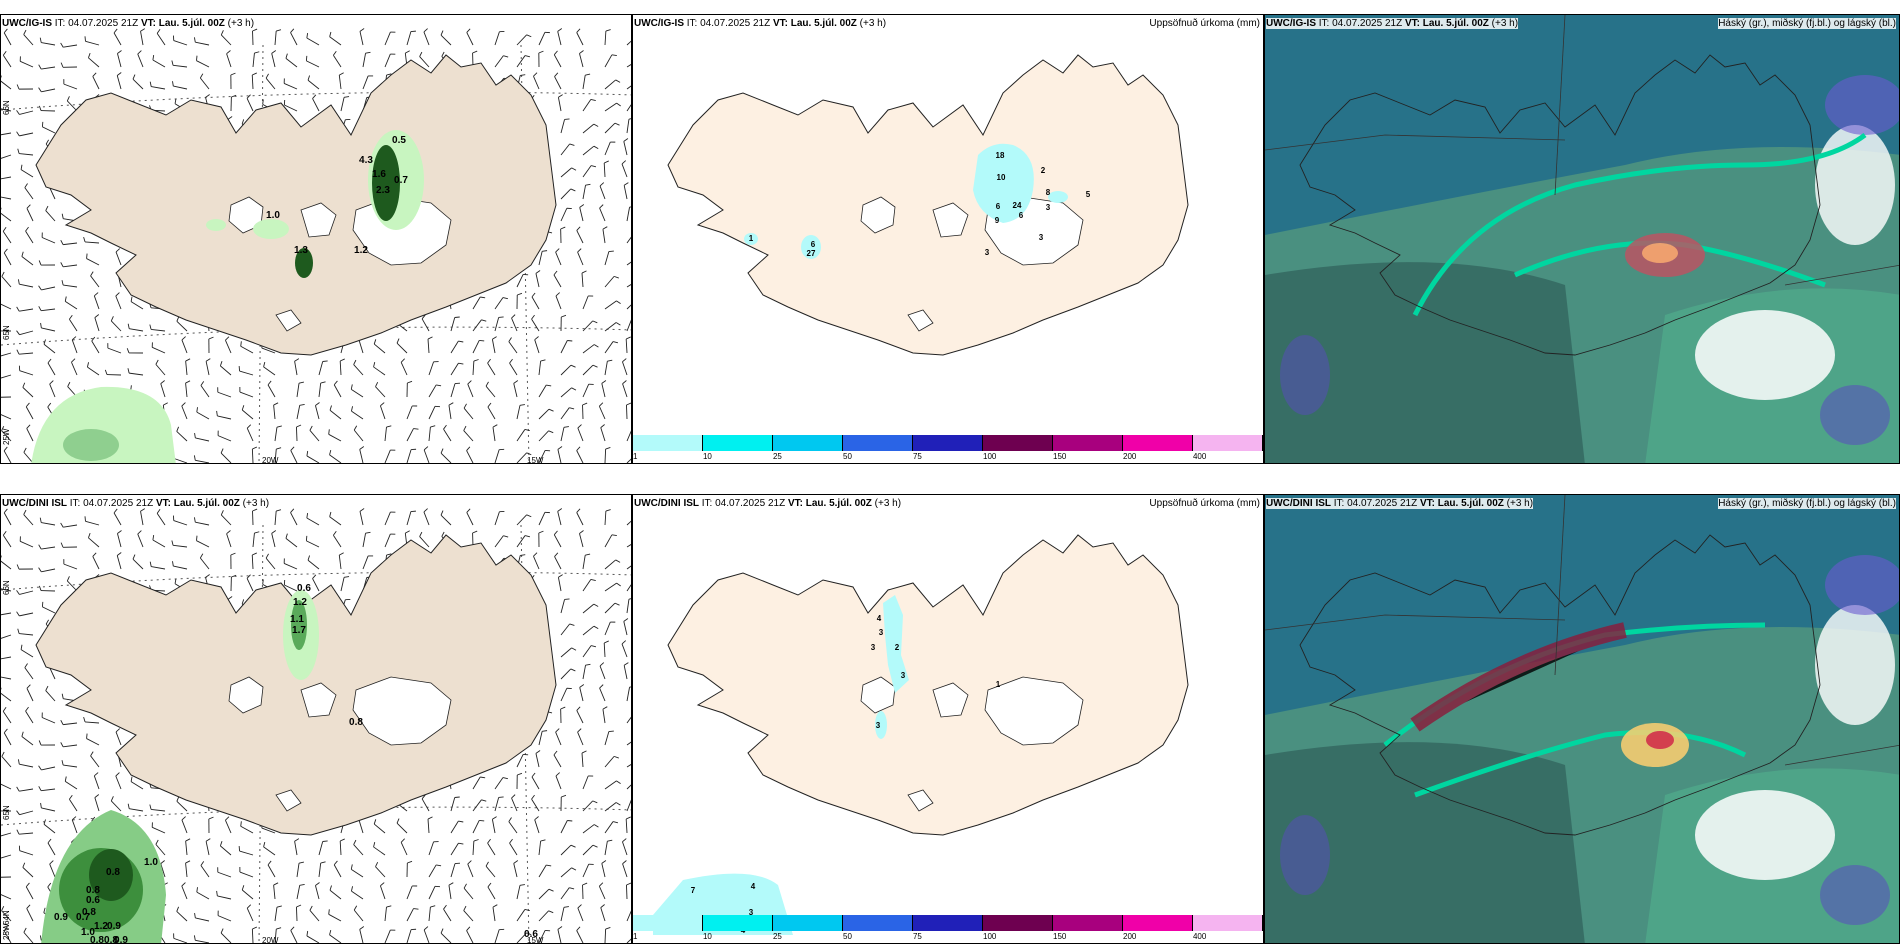 The image size is (1900, 950). I want to click on precip-value-label: 1.7, so click(299, 630).